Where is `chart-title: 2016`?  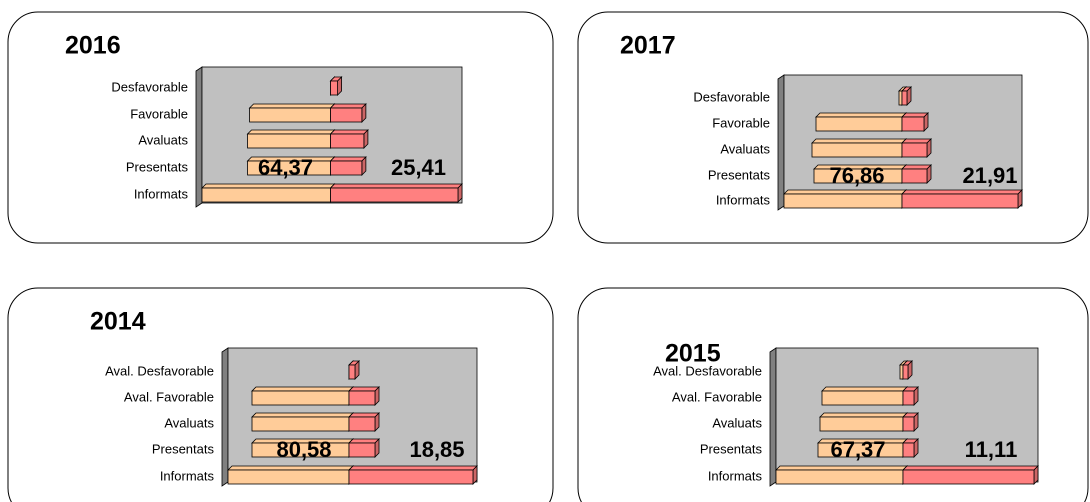 chart-title: 2016 is located at coordinates (93, 46).